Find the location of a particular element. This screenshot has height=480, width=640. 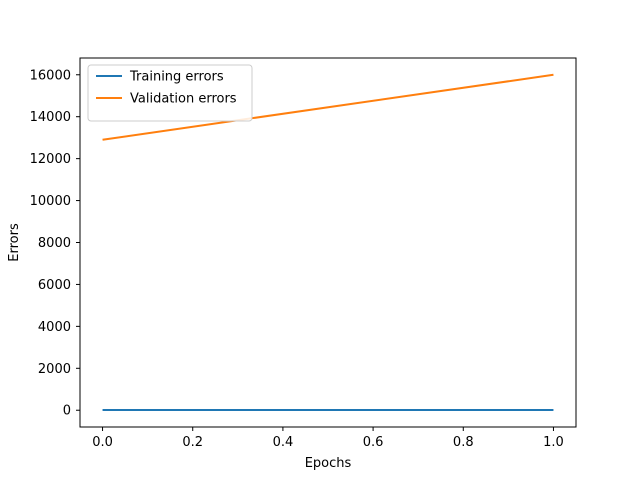

y-tick-label: 6000 is located at coordinates (54, 285).